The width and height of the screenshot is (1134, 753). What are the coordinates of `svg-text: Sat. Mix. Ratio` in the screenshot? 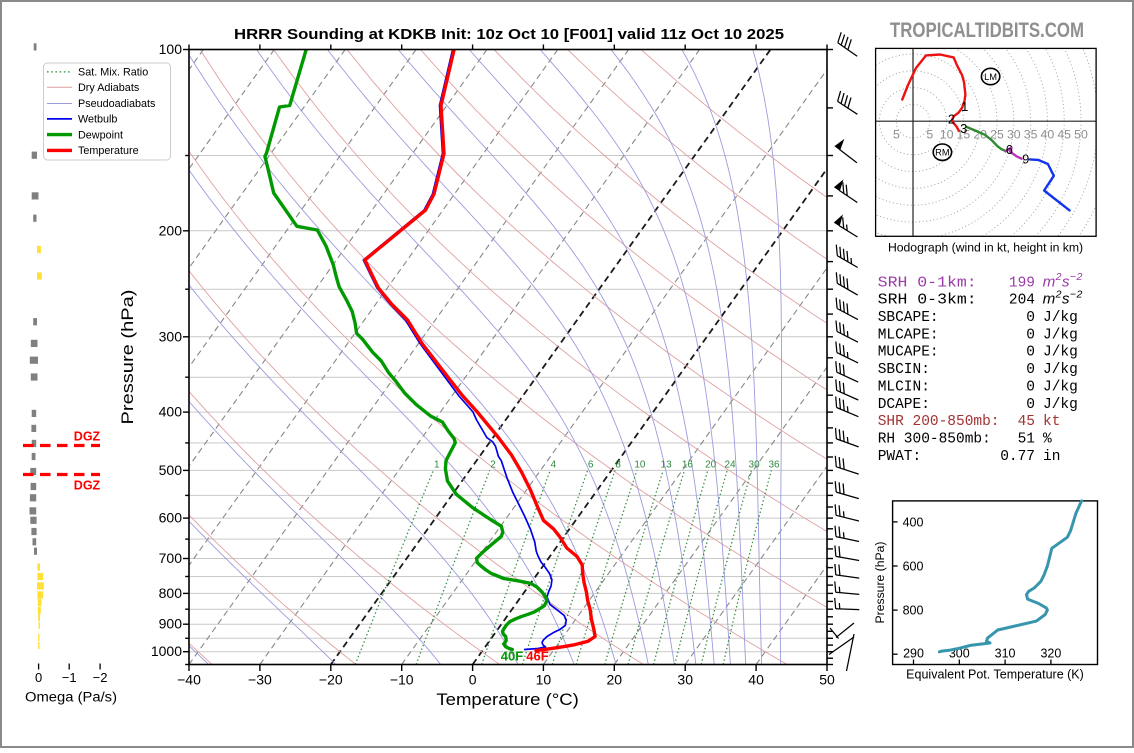 It's located at (113, 73).